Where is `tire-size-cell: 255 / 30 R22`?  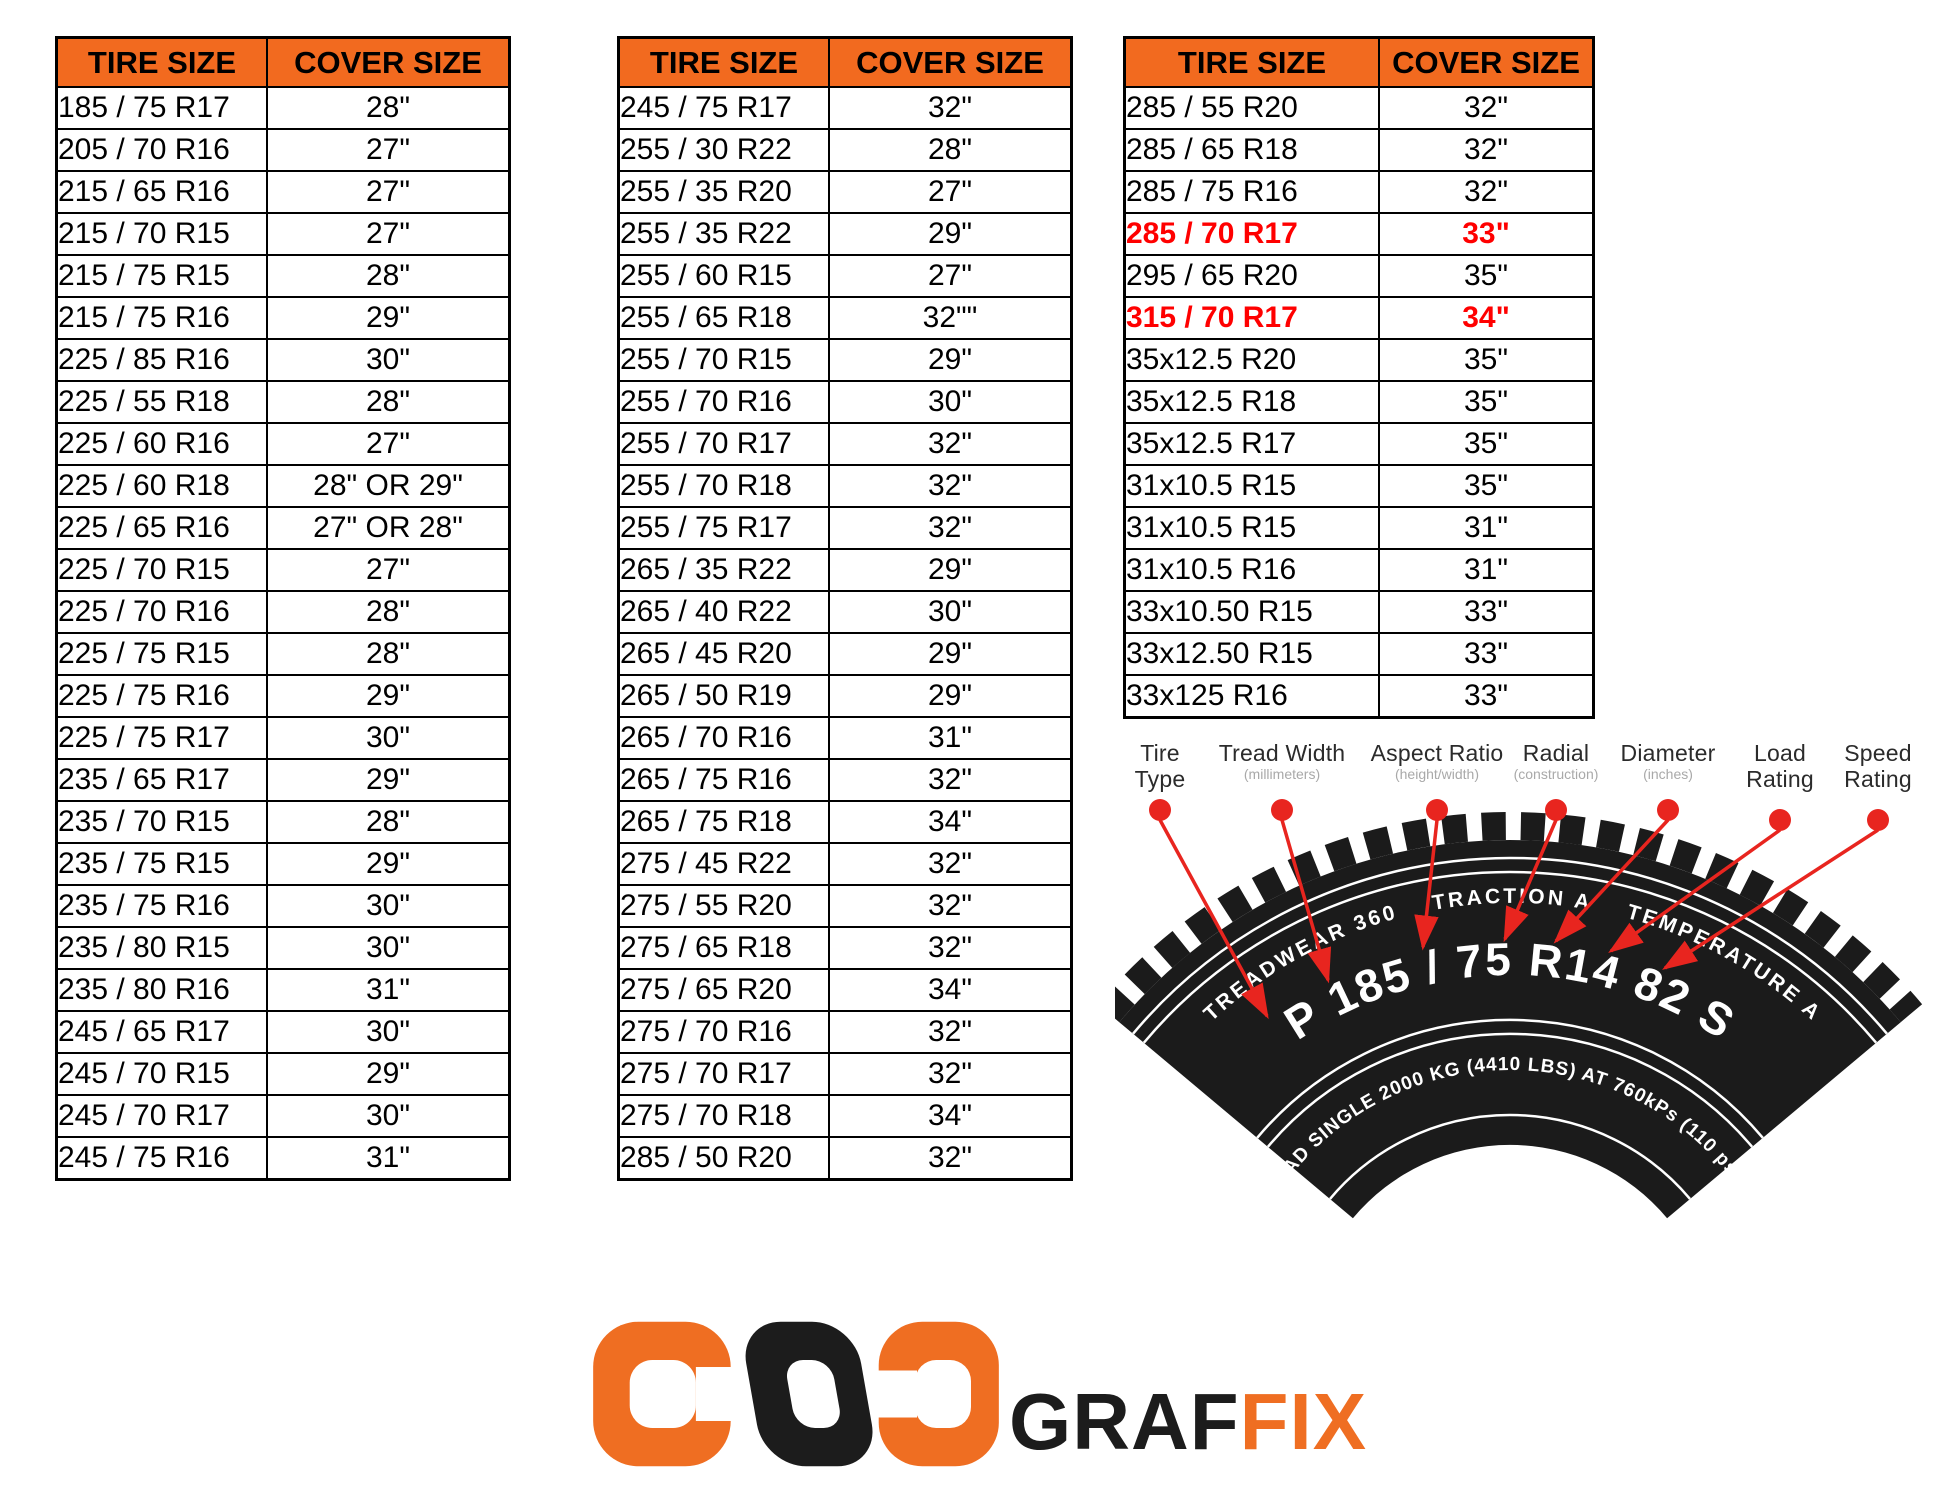 tire-size-cell: 255 / 30 R22 is located at coordinates (723, 150).